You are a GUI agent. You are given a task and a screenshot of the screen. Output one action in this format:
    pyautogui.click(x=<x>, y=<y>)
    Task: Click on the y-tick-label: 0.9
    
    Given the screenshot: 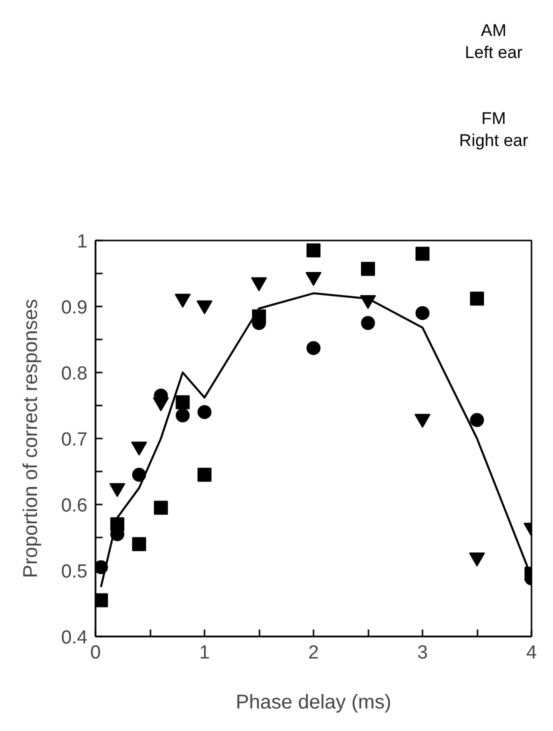 What is the action you would take?
    pyautogui.click(x=74, y=308)
    